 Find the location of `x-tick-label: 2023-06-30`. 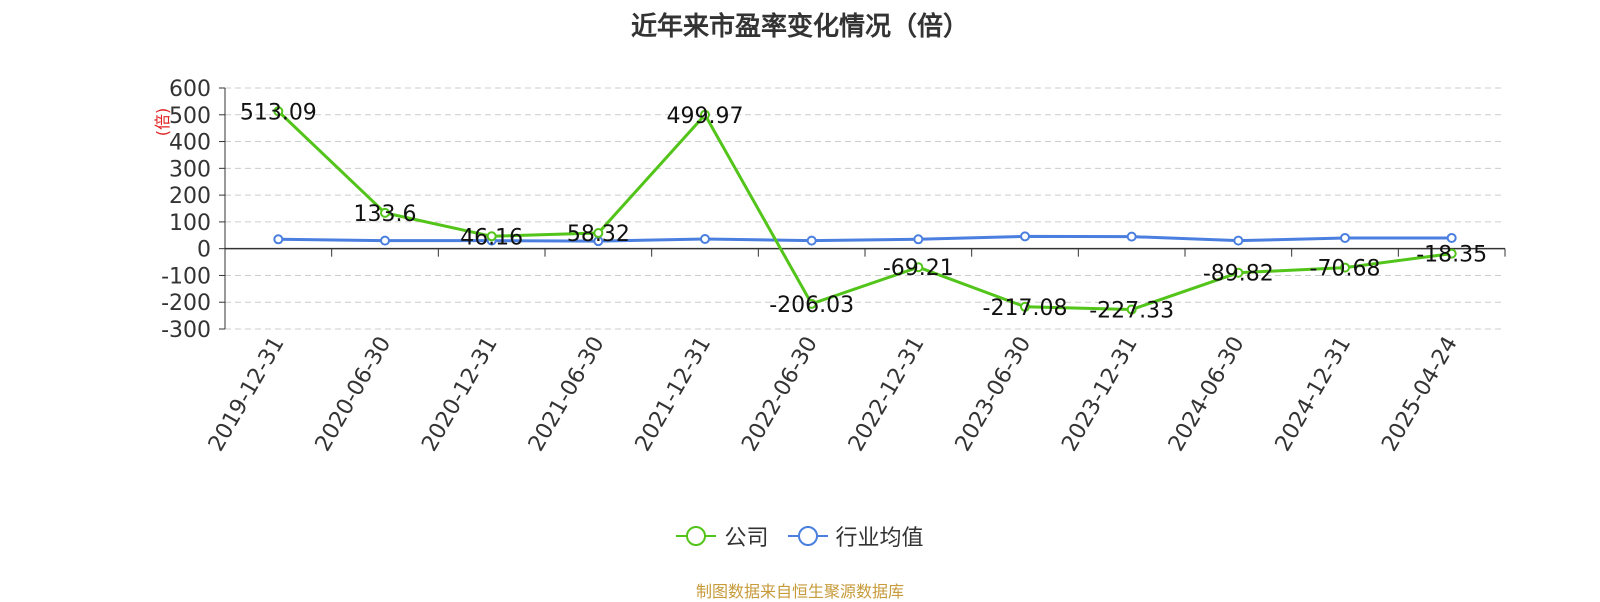

x-tick-label: 2023-06-30 is located at coordinates (994, 394).